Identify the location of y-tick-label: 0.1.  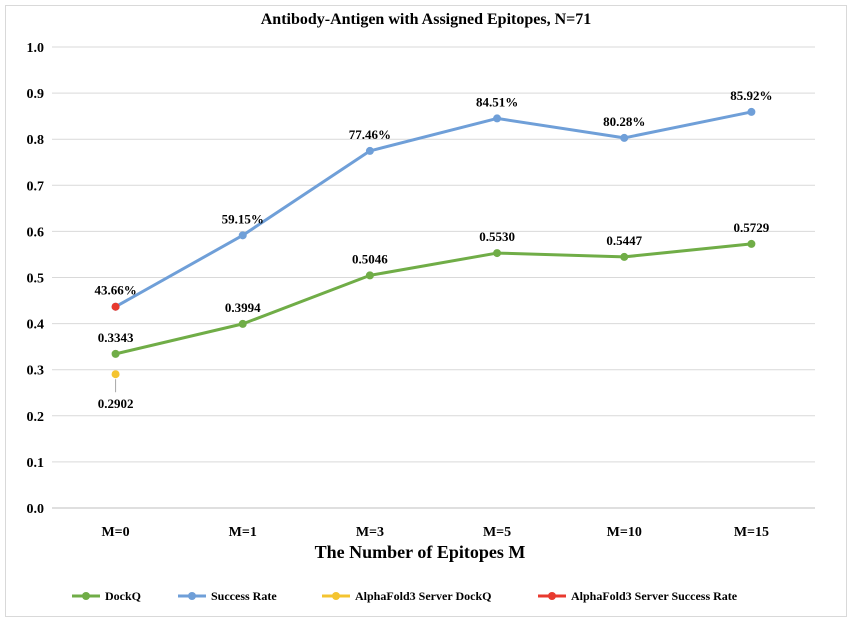
(36, 463).